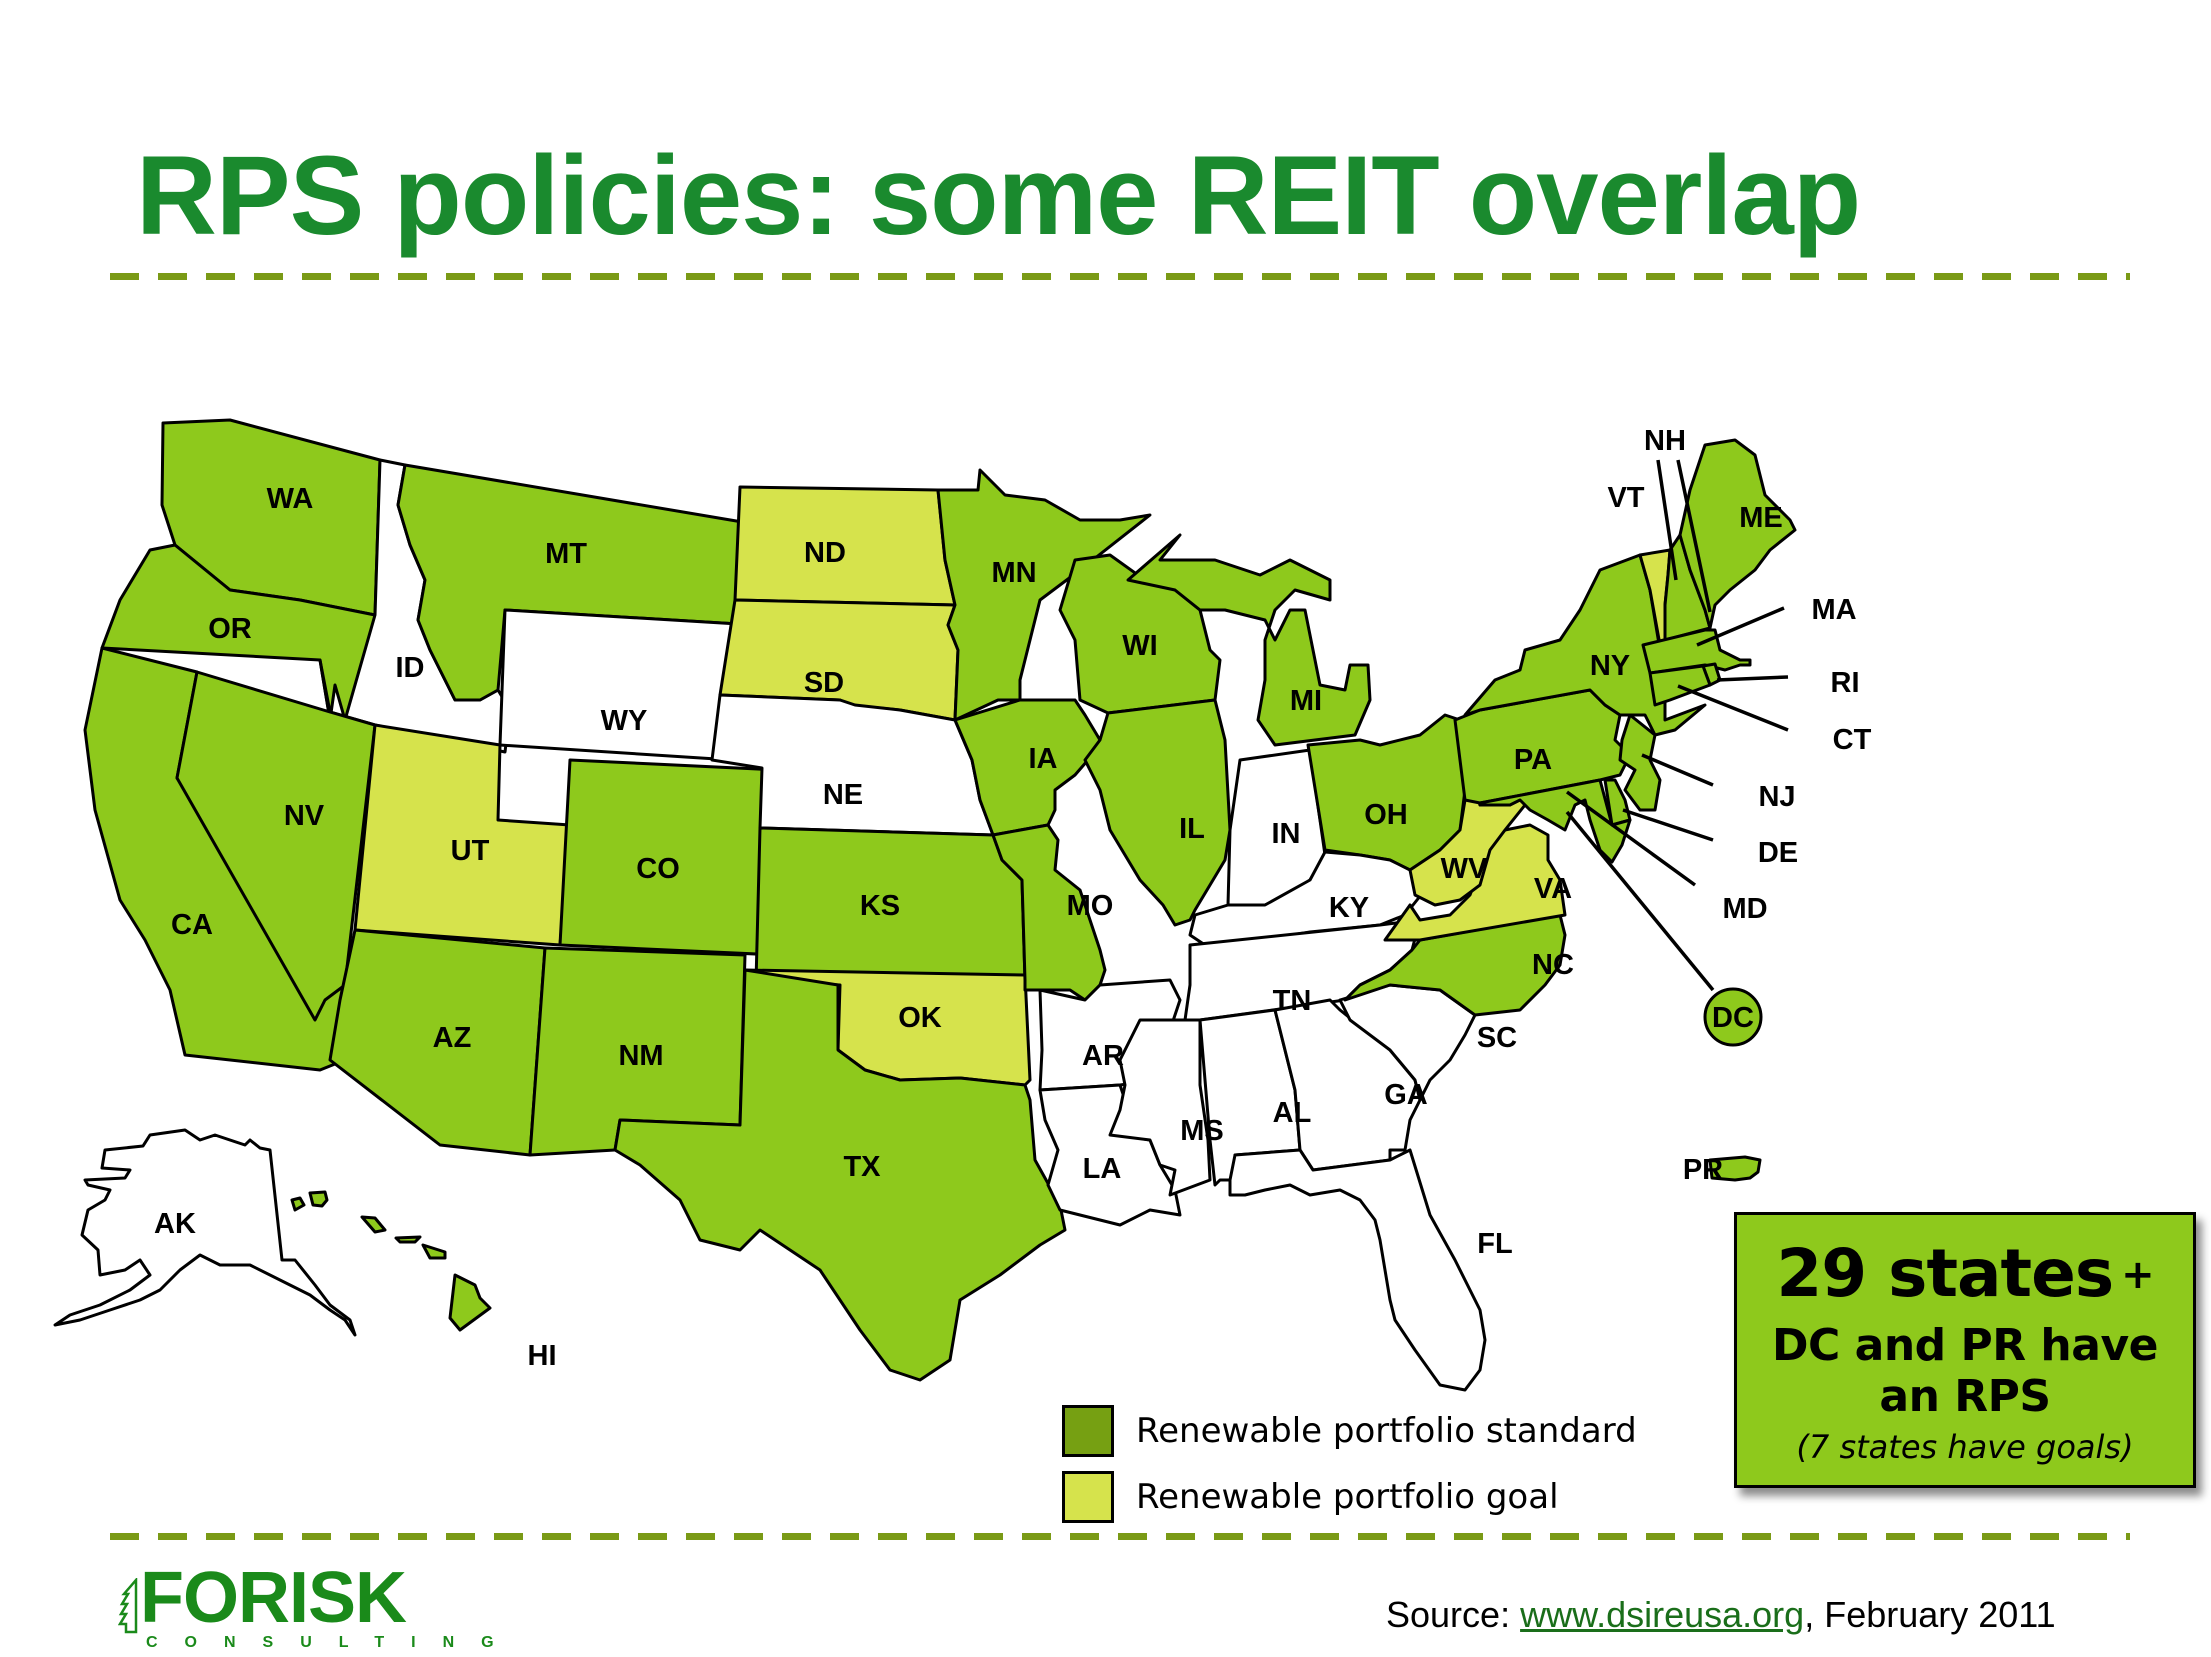 The image size is (2211, 1657). Describe the element at coordinates (566, 554) in the screenshot. I see `label-MT: MT` at that location.